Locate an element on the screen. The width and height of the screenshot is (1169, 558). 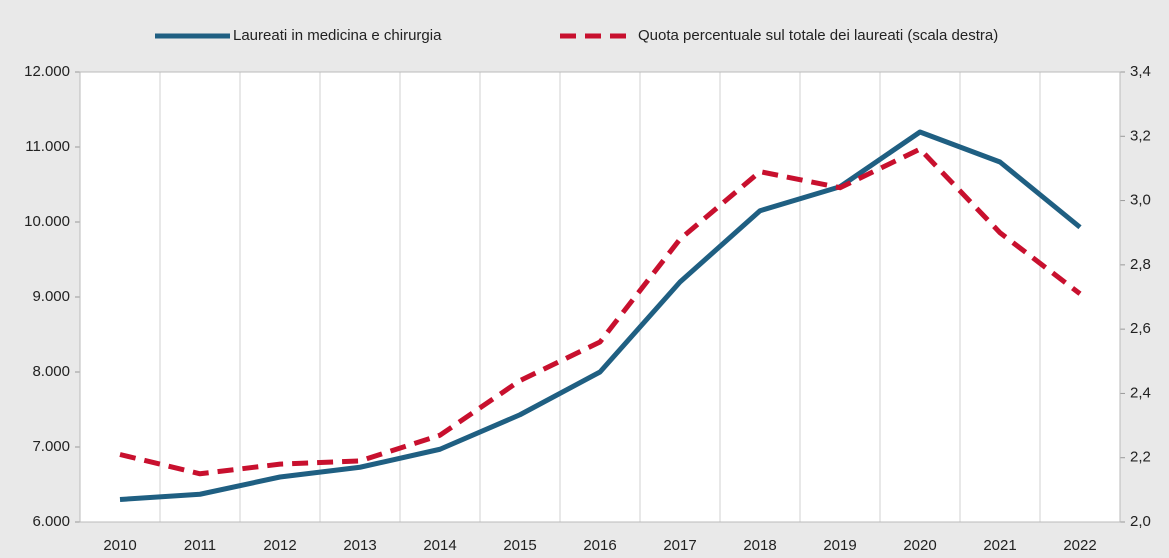
x-tick-label: 2016 is located at coordinates (599, 545).